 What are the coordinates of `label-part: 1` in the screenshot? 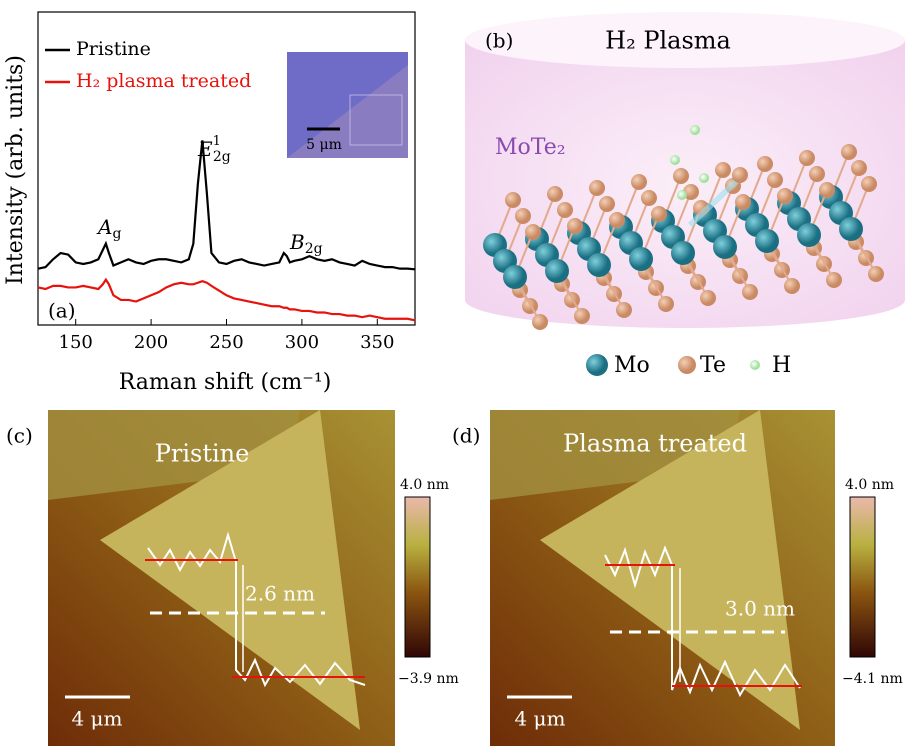 It's located at (217, 141).